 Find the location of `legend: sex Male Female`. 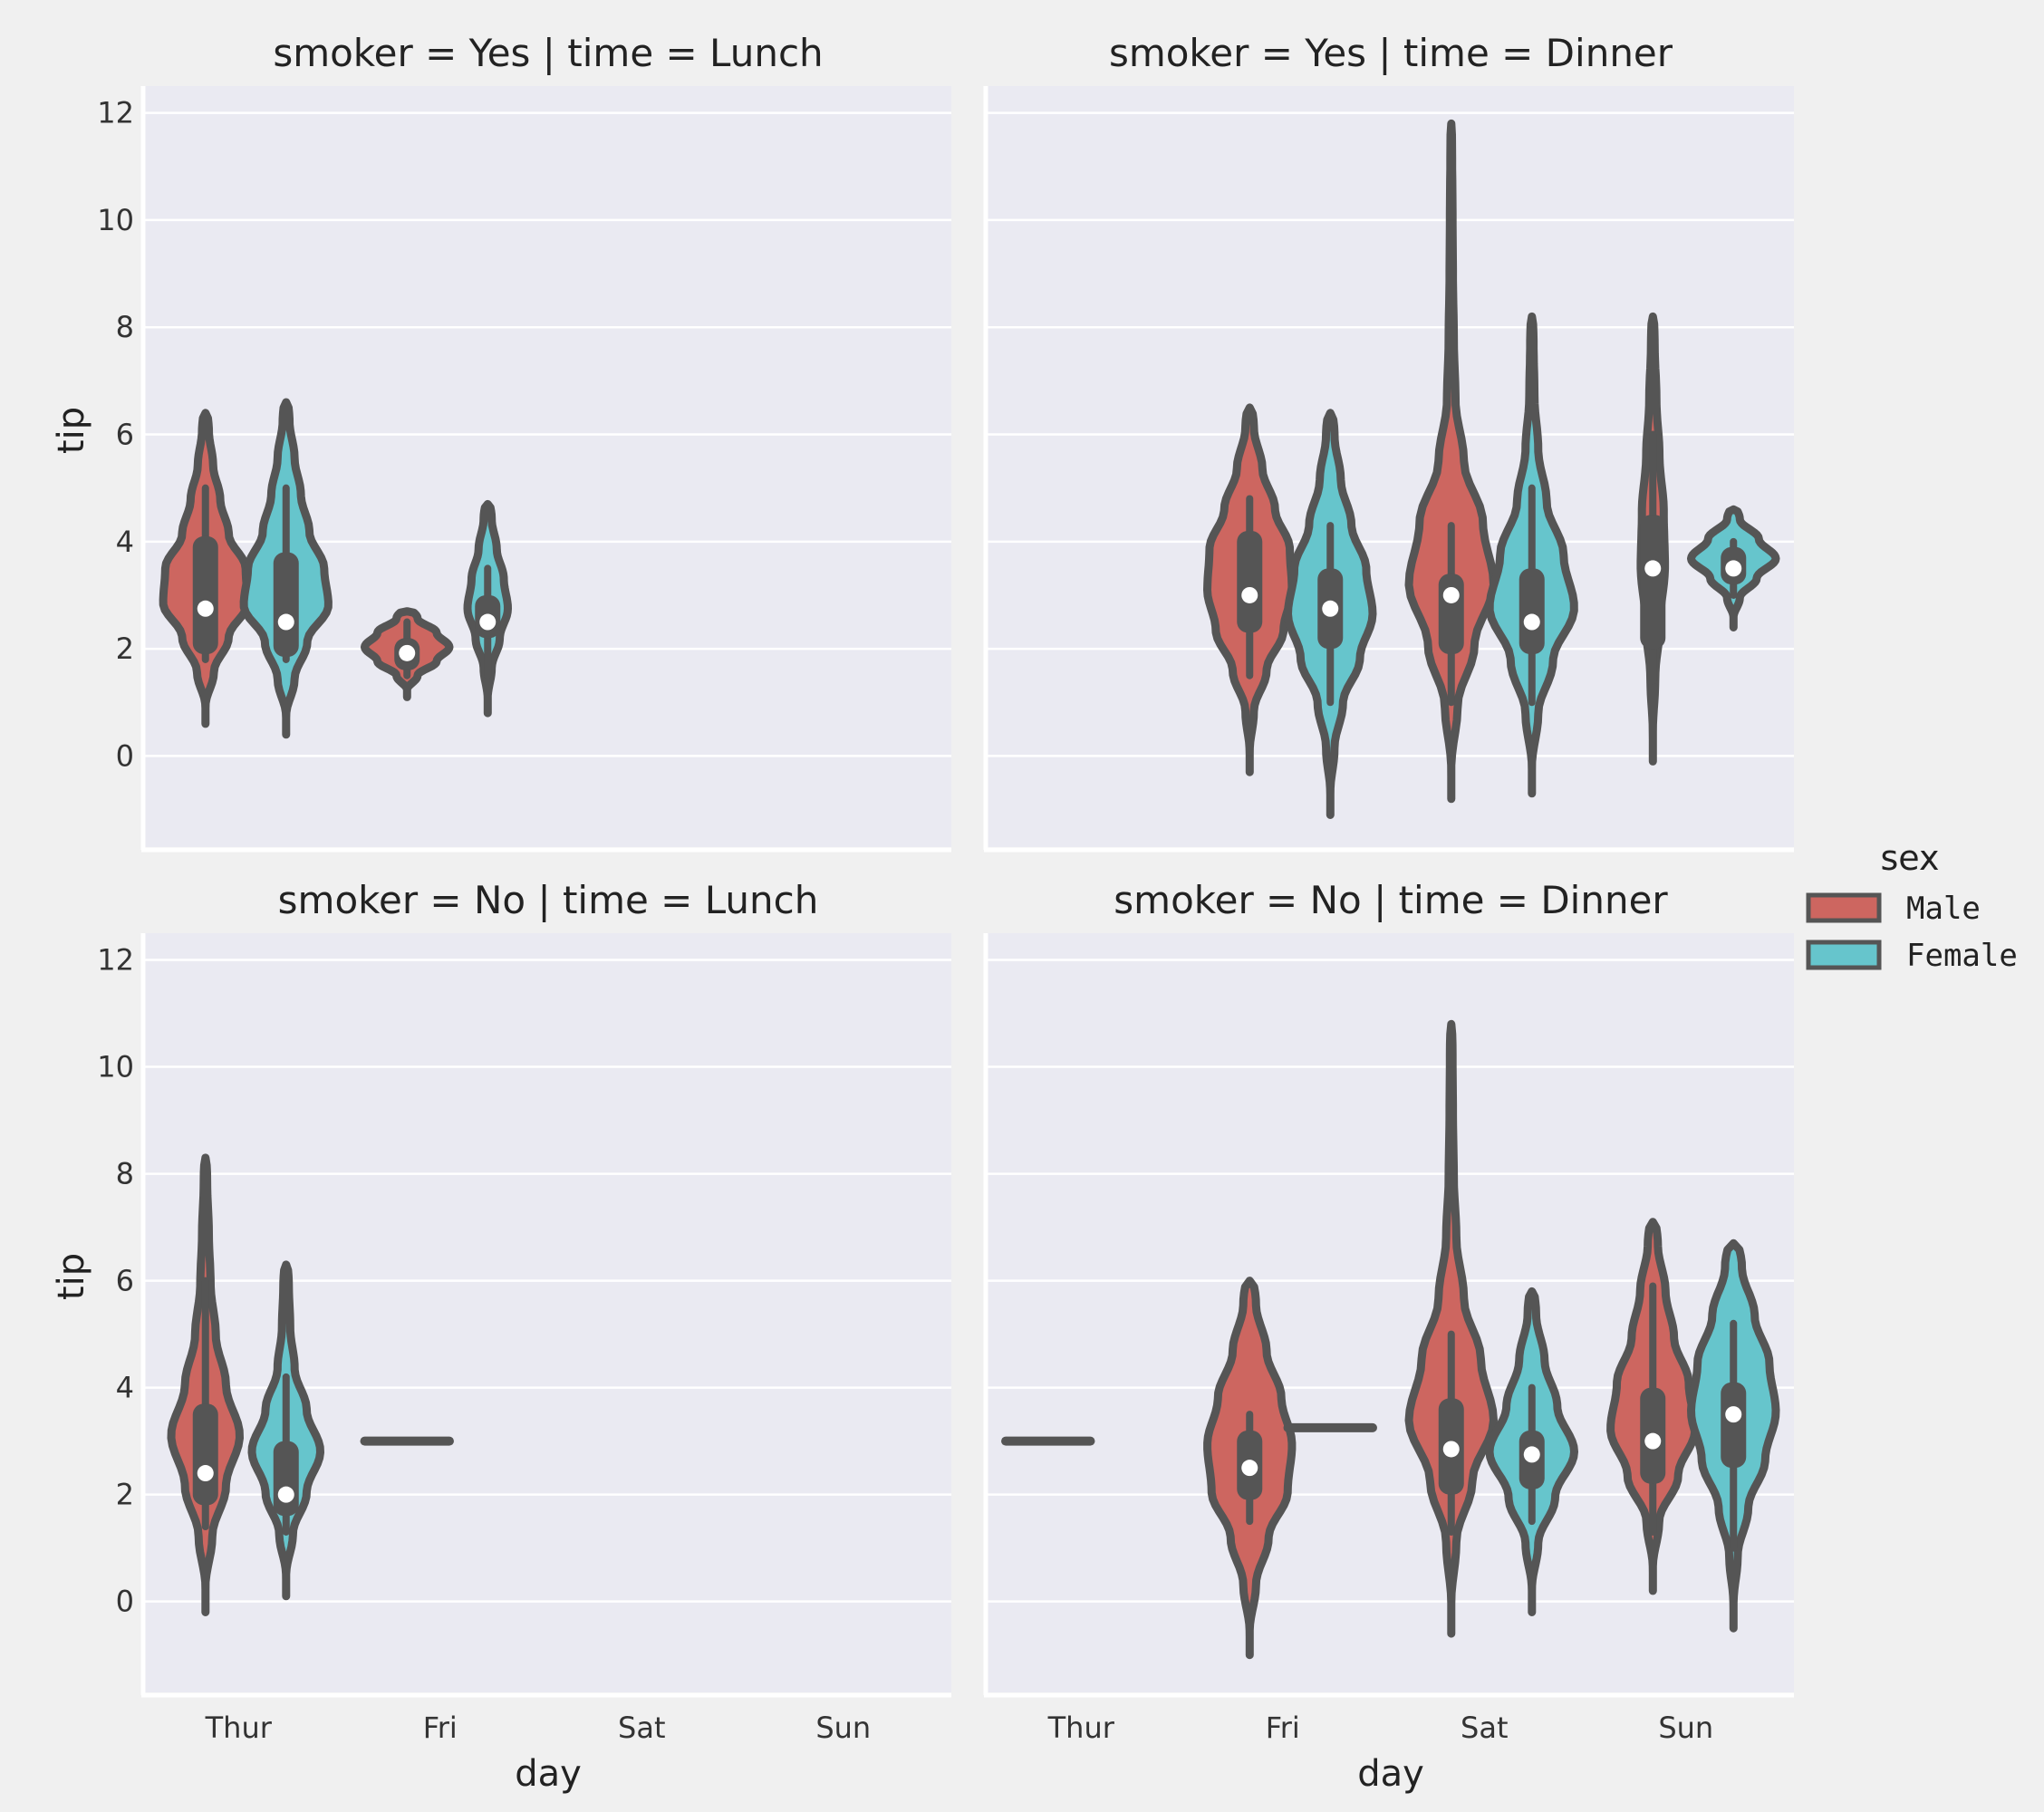

legend: sex Male Female is located at coordinates (1912, 906).